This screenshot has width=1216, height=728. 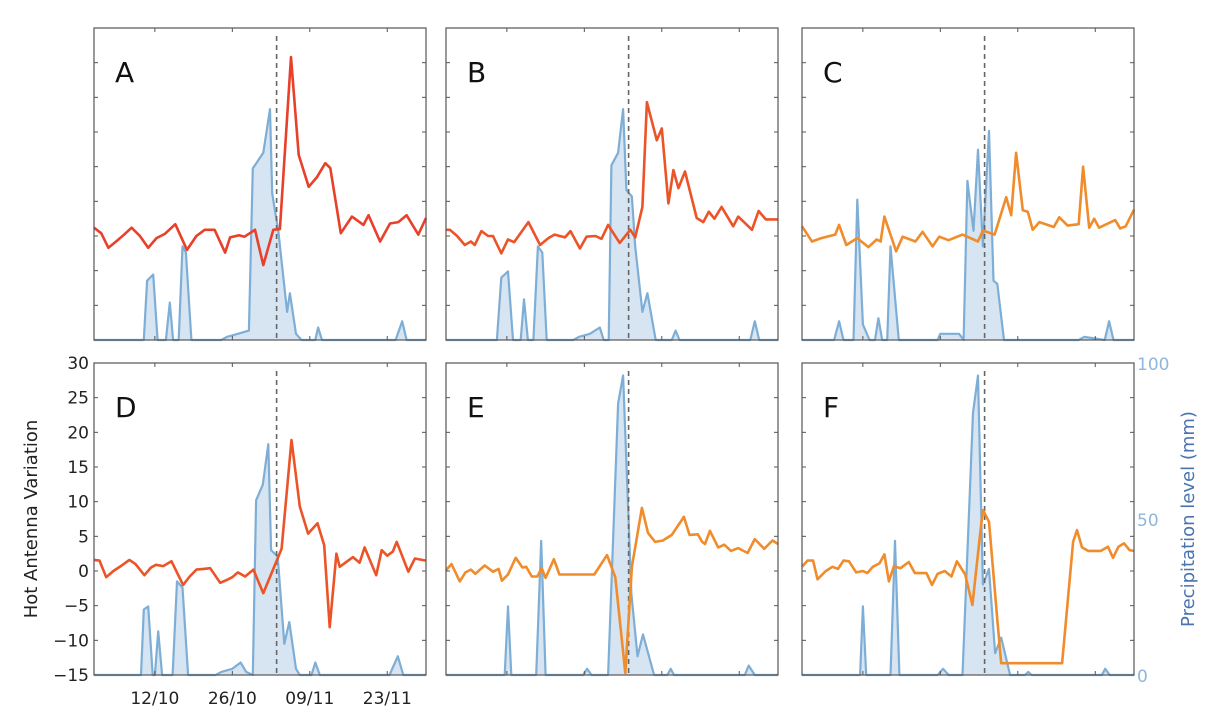 I want to click on y-tick-label: 25, so click(x=78, y=399).